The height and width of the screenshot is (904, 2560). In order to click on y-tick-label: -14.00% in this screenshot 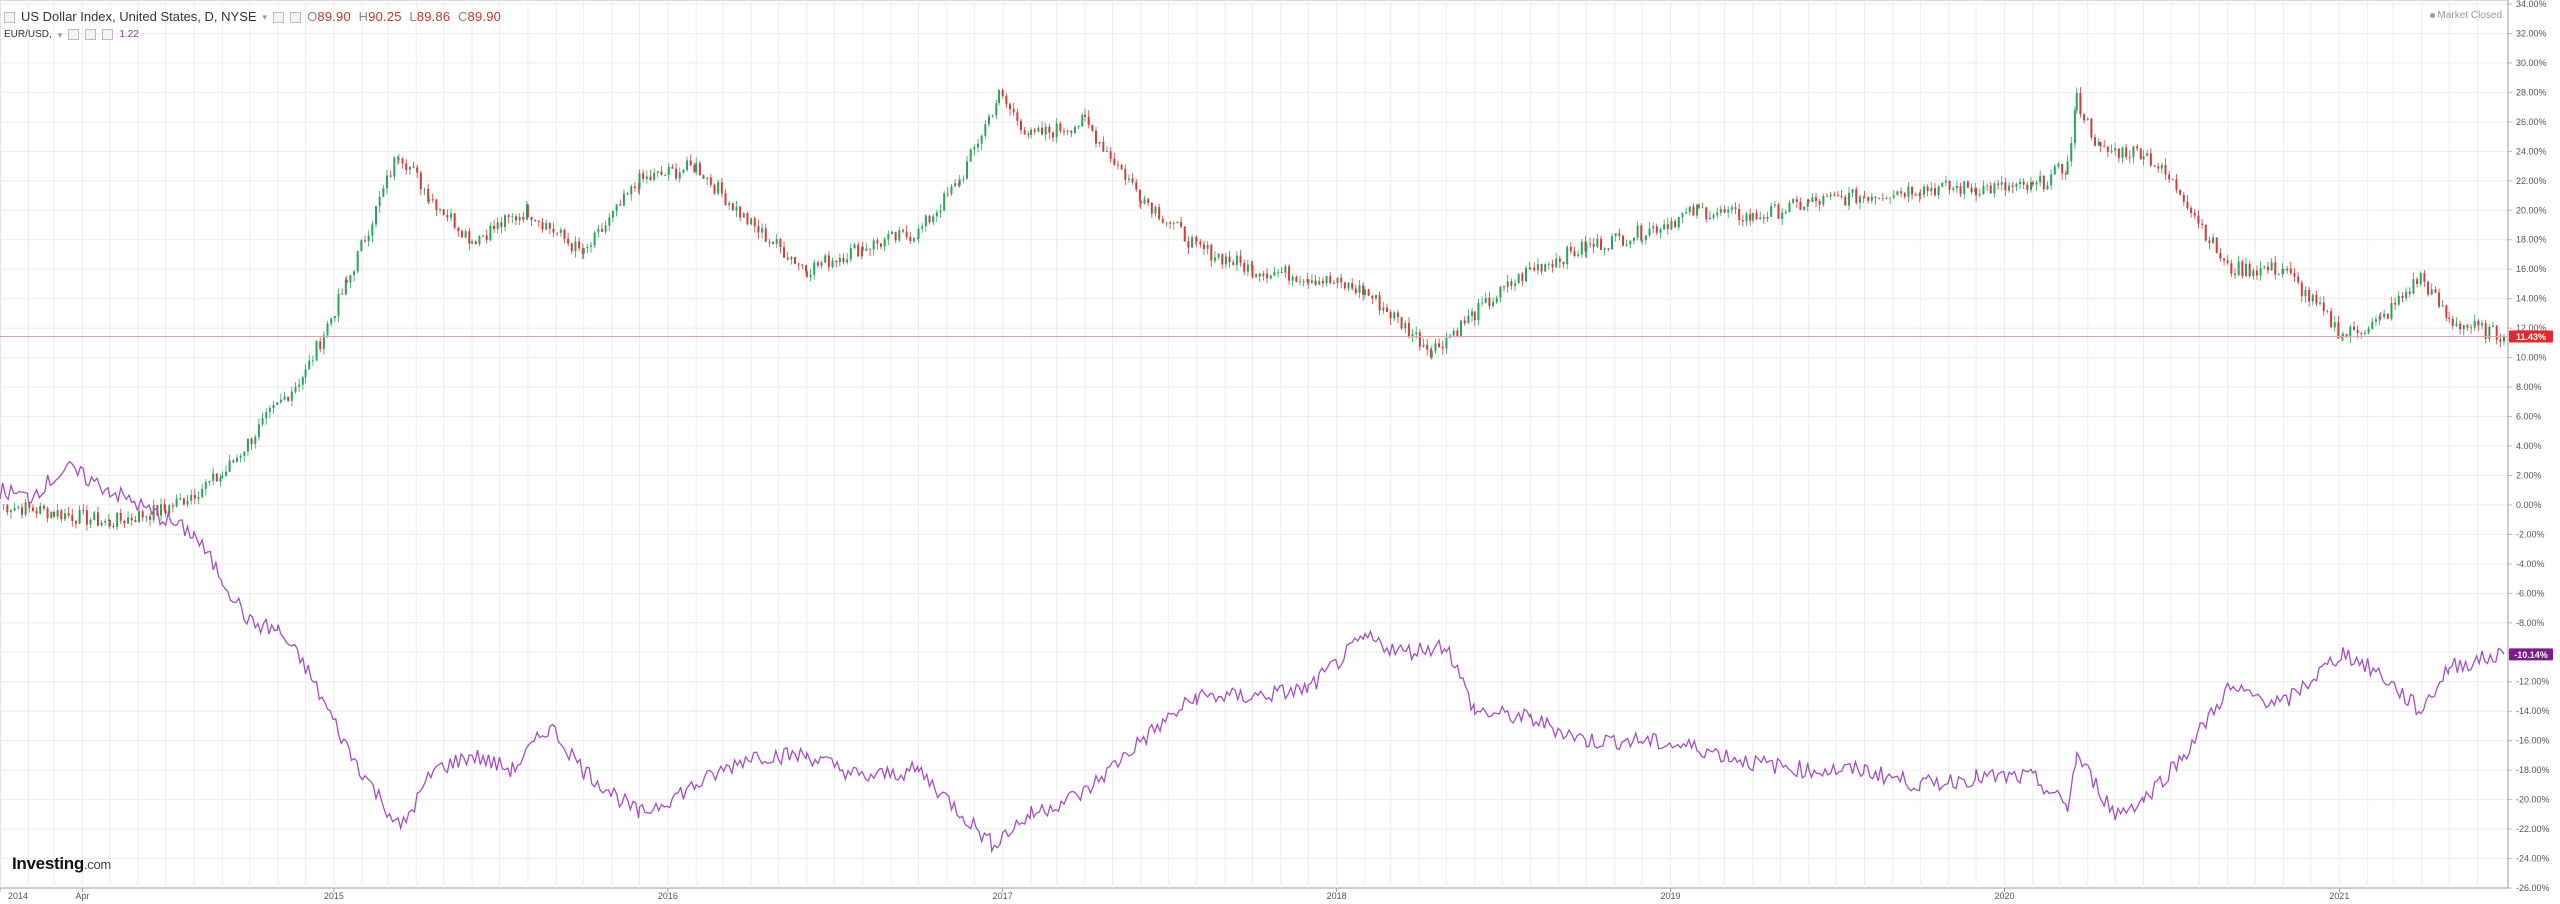, I will do `click(2533, 711)`.